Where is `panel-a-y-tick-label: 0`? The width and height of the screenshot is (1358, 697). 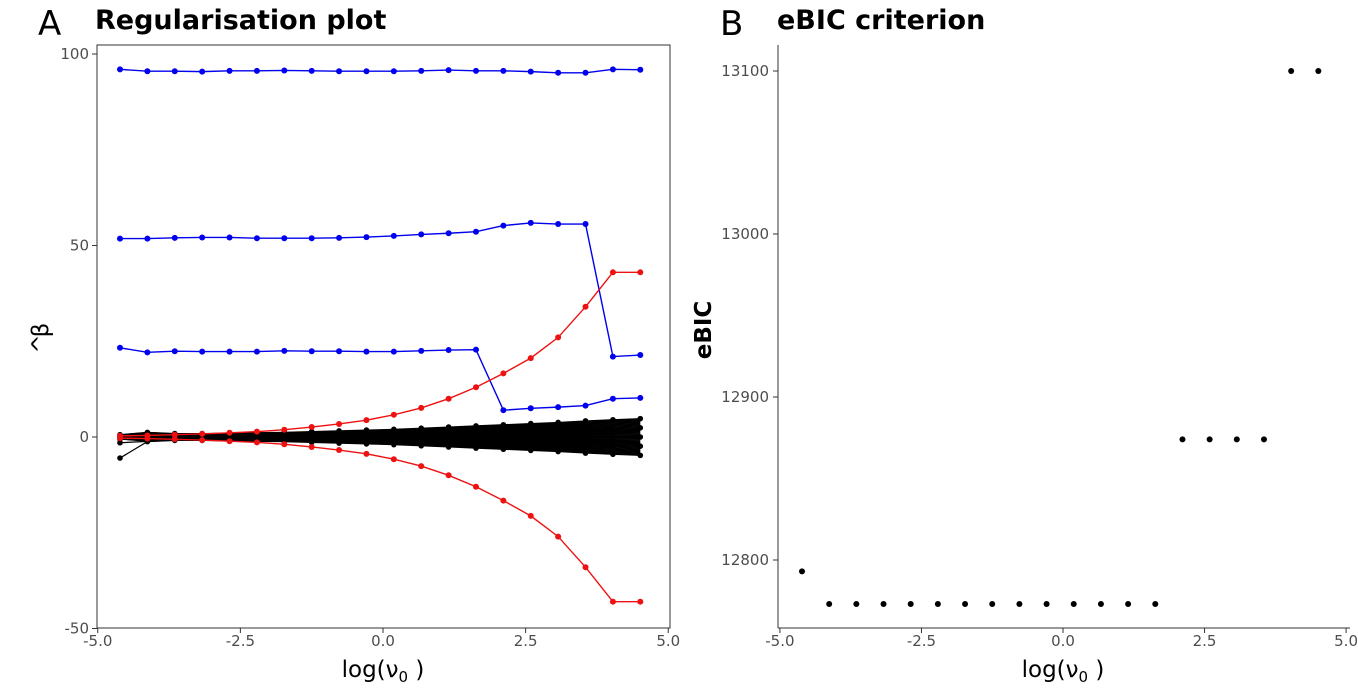
panel-a-y-tick-label: 0 is located at coordinates (84, 437).